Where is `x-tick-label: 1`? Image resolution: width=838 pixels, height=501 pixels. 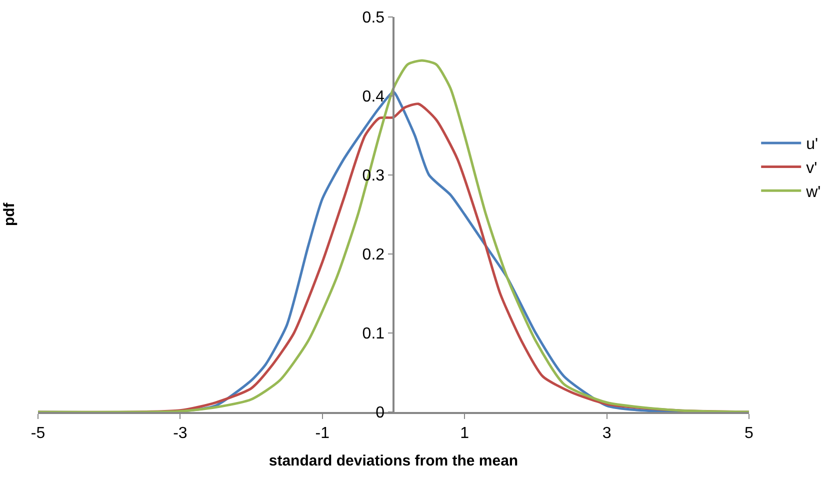
x-tick-label: 1 is located at coordinates (465, 433).